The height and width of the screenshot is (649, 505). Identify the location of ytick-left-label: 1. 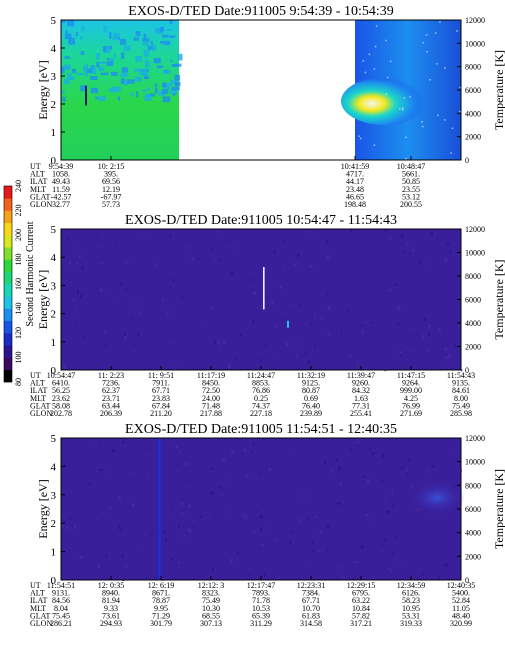
(54, 133).